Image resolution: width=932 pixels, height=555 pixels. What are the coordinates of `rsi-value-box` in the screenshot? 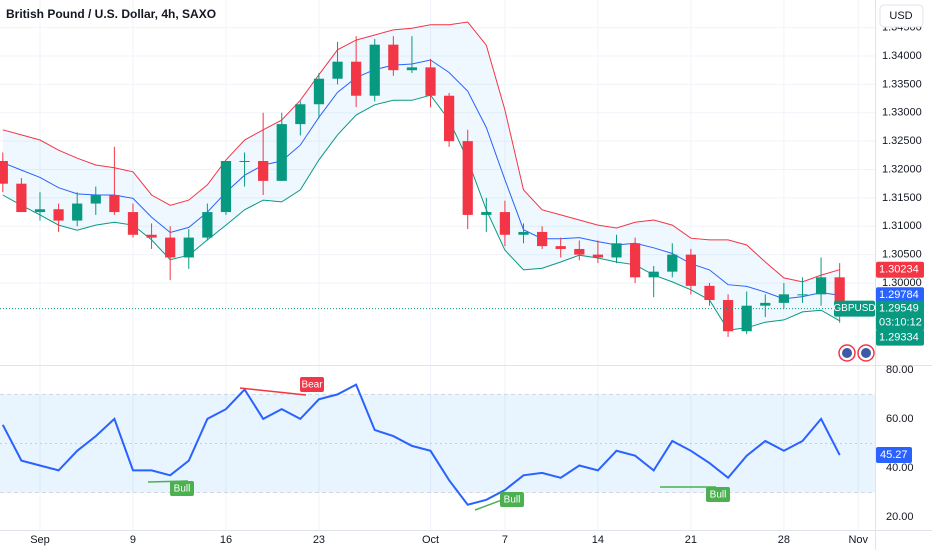 It's located at (894, 455).